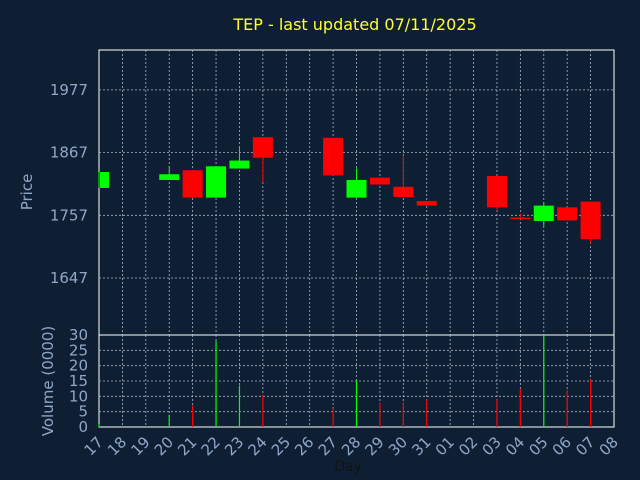 The image size is (640, 480). I want to click on x-tick-label: 24, so click(257, 446).